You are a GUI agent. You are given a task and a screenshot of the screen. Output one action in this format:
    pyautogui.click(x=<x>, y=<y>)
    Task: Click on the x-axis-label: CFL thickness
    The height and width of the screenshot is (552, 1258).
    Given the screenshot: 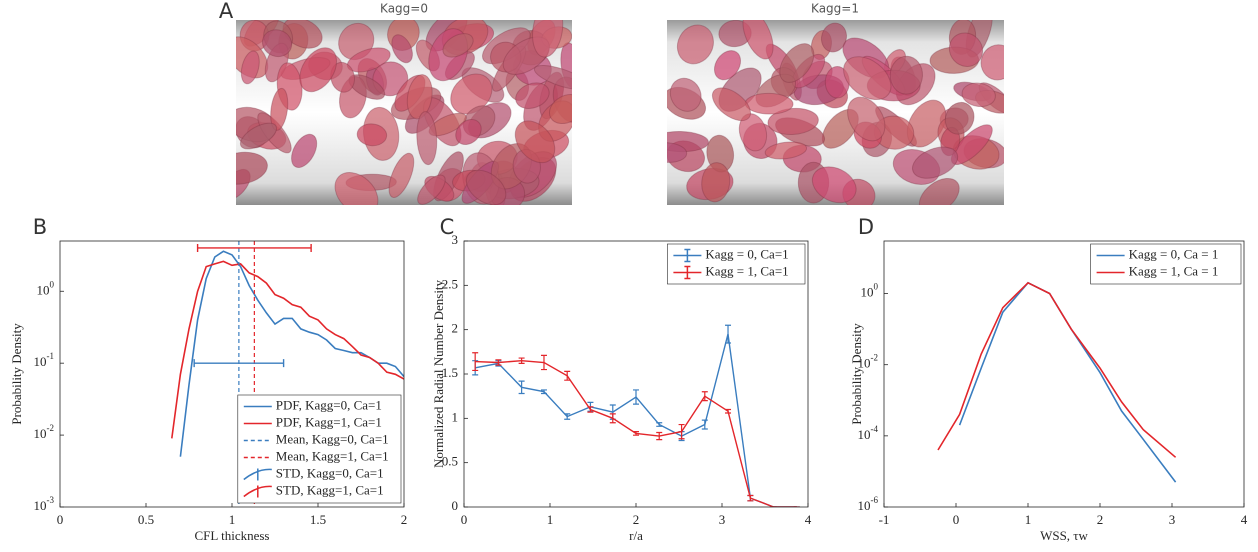 What is the action you would take?
    pyautogui.click(x=232, y=535)
    